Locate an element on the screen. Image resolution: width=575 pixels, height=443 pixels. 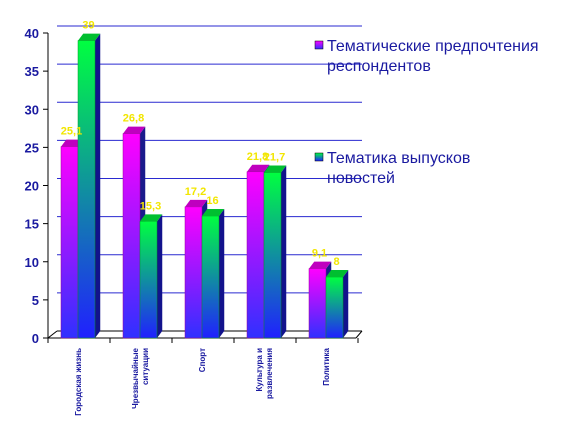
category-label: Политика is located at coordinates (326, 366).